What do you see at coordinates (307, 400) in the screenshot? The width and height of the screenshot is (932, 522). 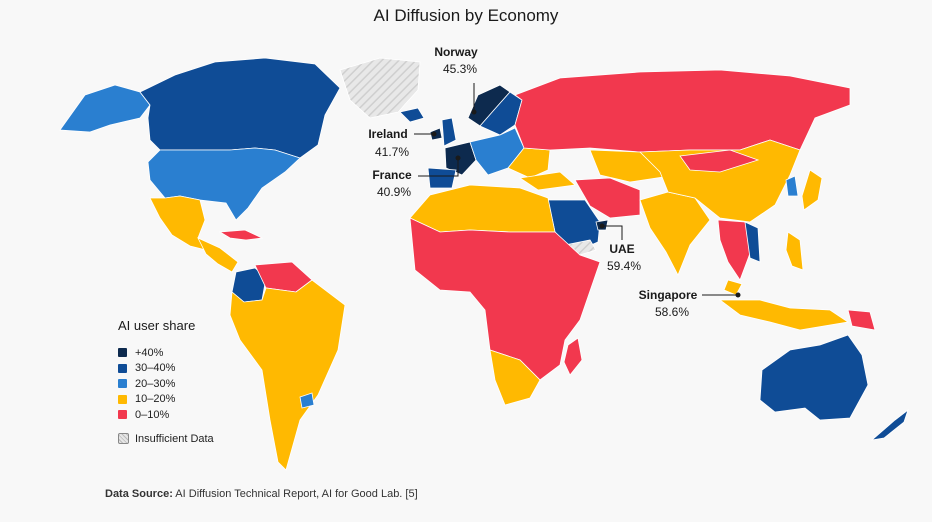 I see `country-uruguay` at bounding box center [307, 400].